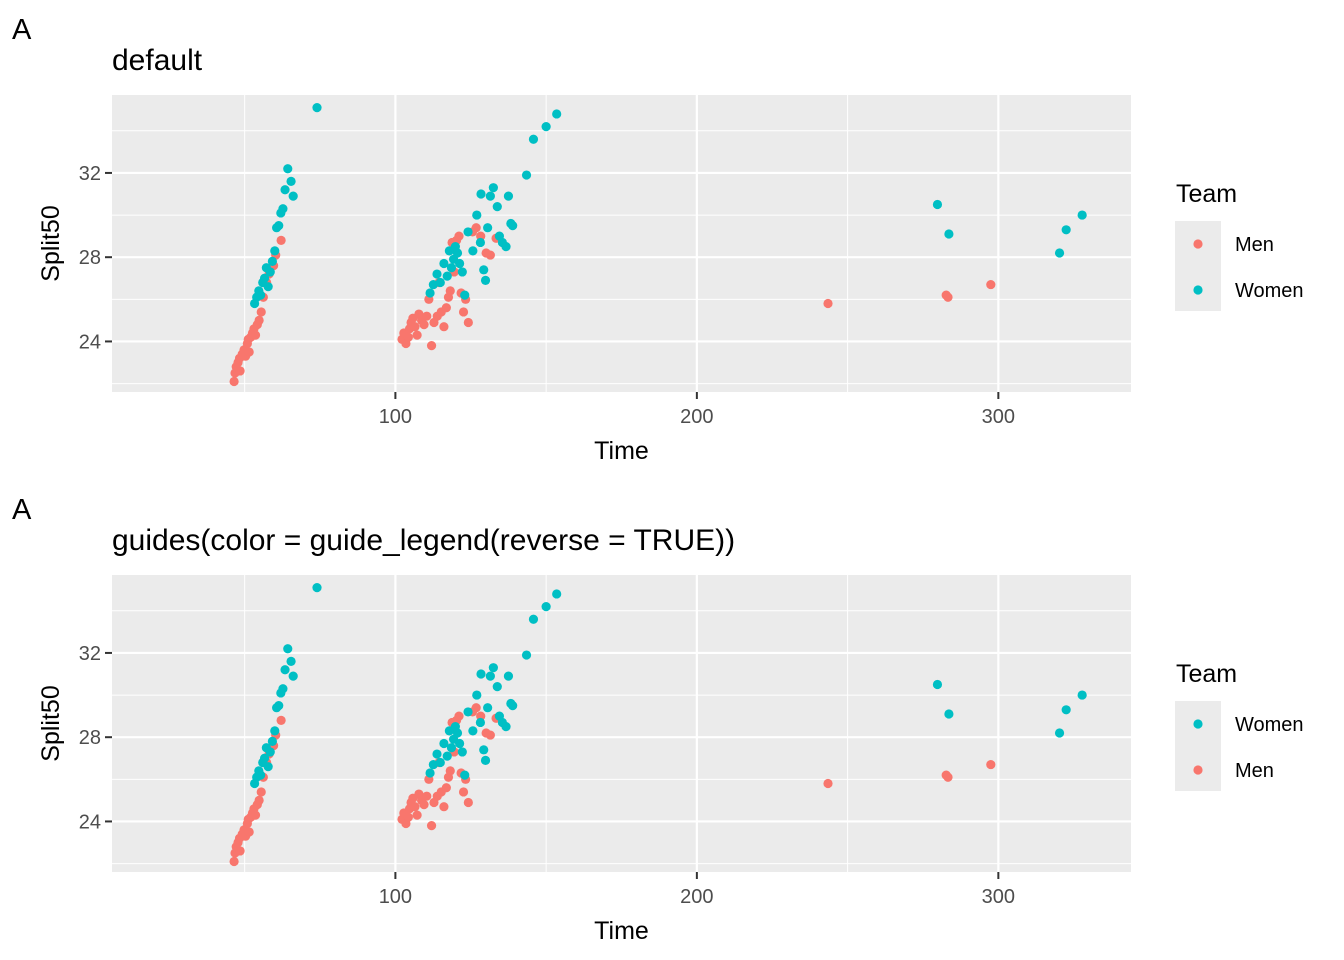  What do you see at coordinates (696, 417) in the screenshot?
I see `x-tick-label: 200` at bounding box center [696, 417].